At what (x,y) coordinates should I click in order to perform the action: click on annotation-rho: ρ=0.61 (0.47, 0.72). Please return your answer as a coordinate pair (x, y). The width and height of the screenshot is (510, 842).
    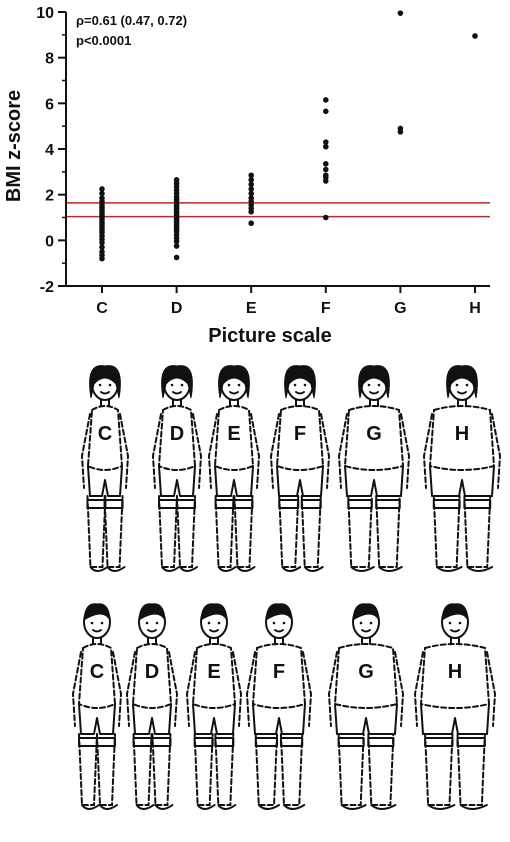
    Looking at the image, I should click on (131, 20).